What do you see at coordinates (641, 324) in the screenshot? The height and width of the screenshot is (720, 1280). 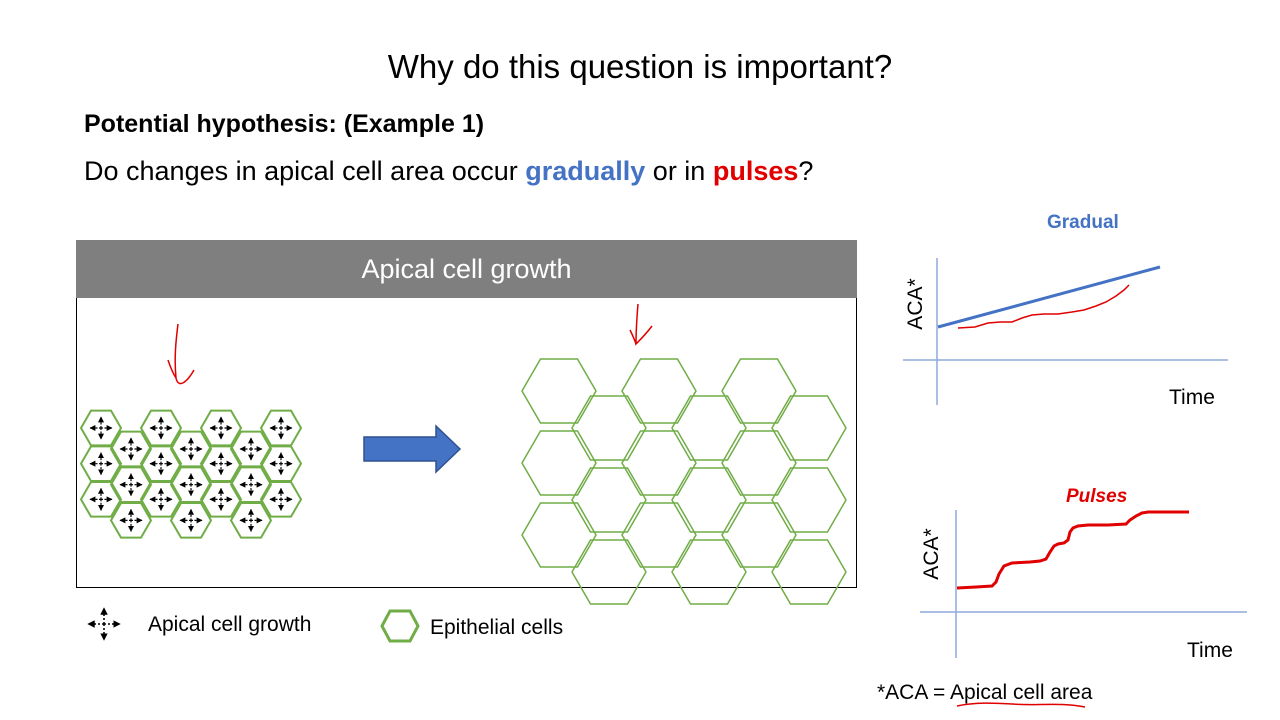 I see `red-arrow-right` at bounding box center [641, 324].